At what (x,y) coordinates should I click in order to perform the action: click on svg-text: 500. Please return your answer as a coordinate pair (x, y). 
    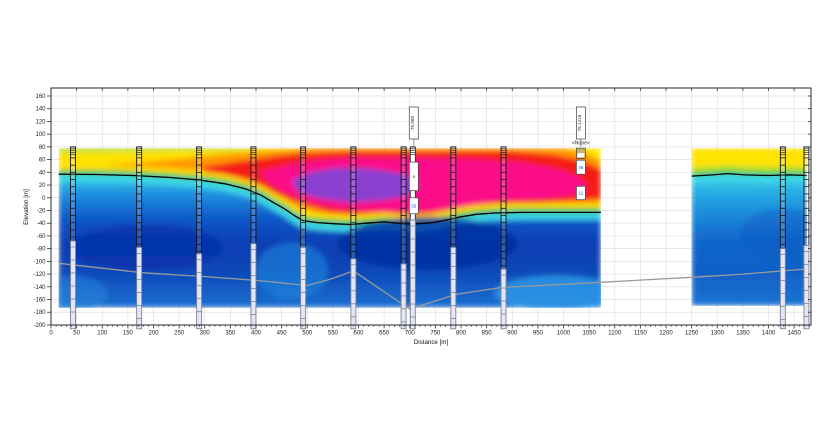
    Looking at the image, I should click on (307, 334).